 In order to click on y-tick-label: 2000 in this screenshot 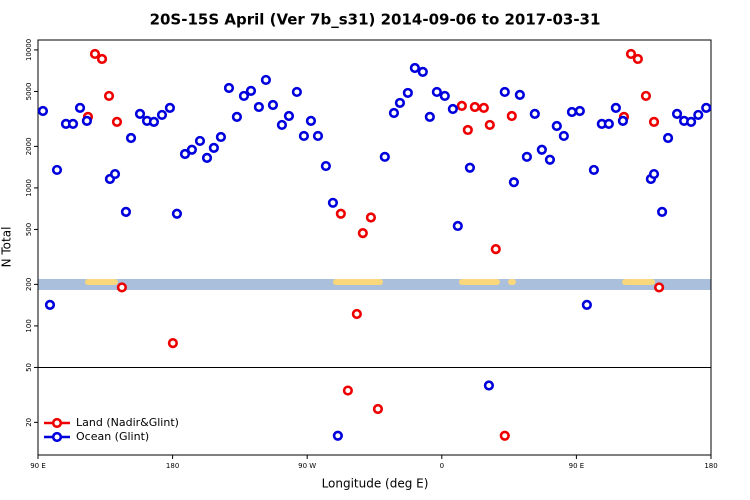, I will do `click(29, 146)`.